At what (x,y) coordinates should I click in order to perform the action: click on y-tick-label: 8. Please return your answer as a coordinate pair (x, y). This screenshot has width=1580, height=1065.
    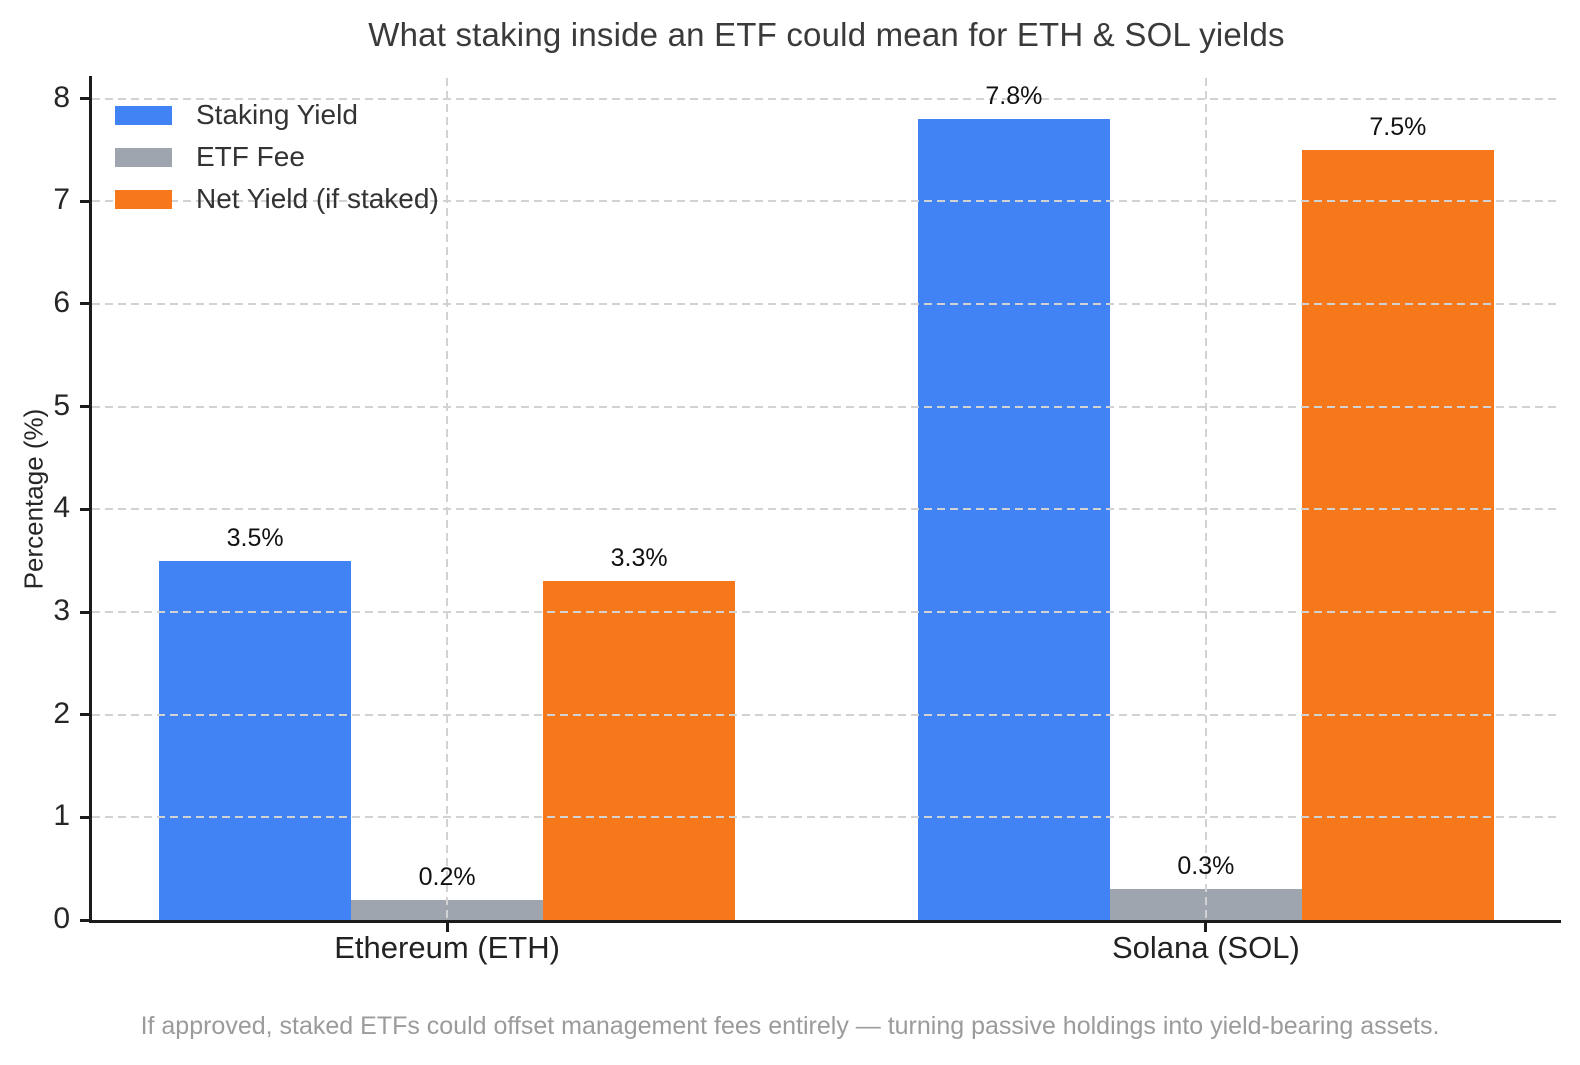
    Looking at the image, I should click on (61, 97).